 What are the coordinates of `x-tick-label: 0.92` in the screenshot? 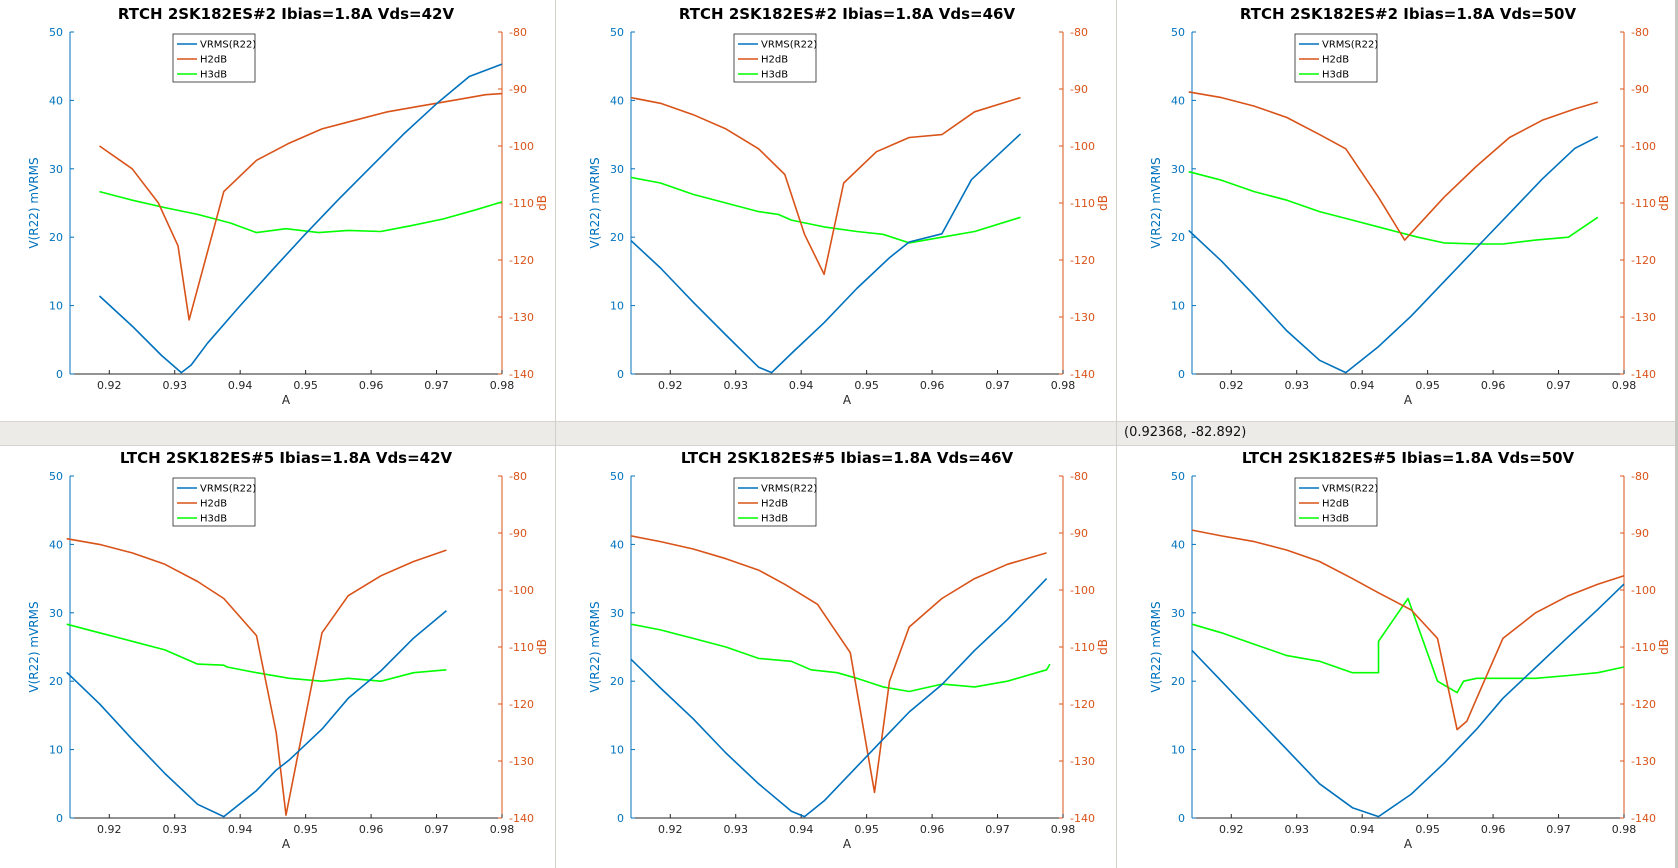 It's located at (1231, 829).